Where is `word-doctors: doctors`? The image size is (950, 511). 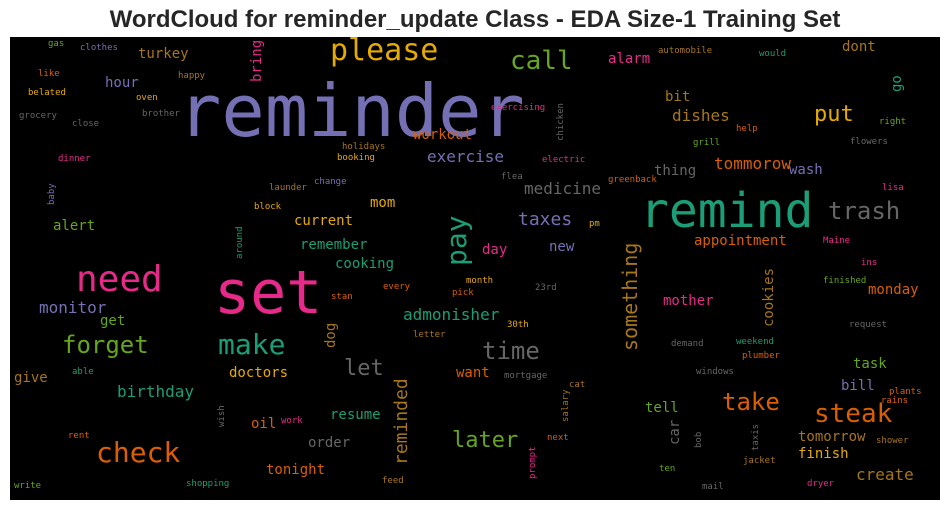
word-doctors: doctors is located at coordinates (259, 373).